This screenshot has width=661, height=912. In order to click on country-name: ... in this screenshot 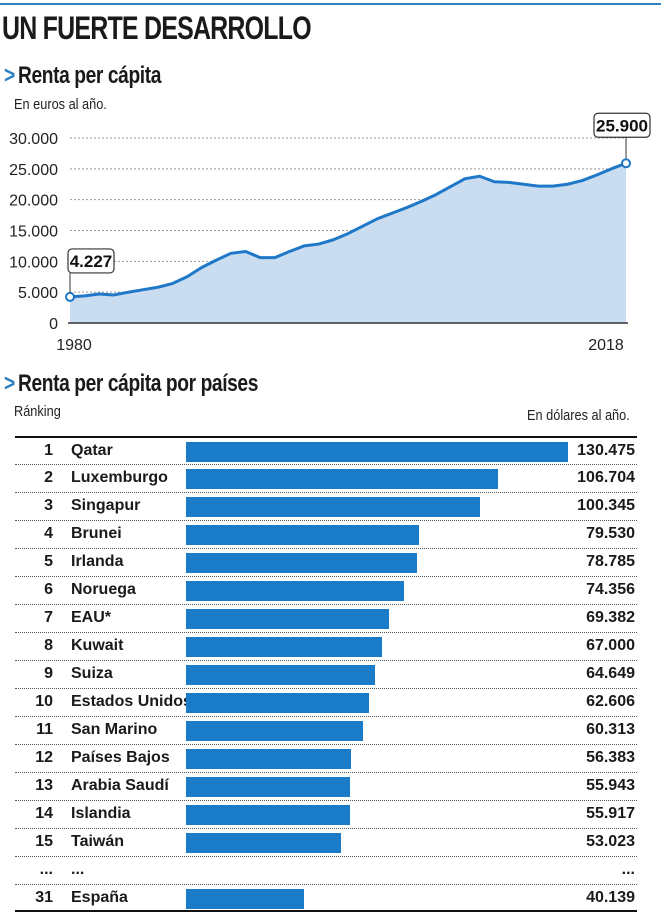, I will do `click(78, 869)`.